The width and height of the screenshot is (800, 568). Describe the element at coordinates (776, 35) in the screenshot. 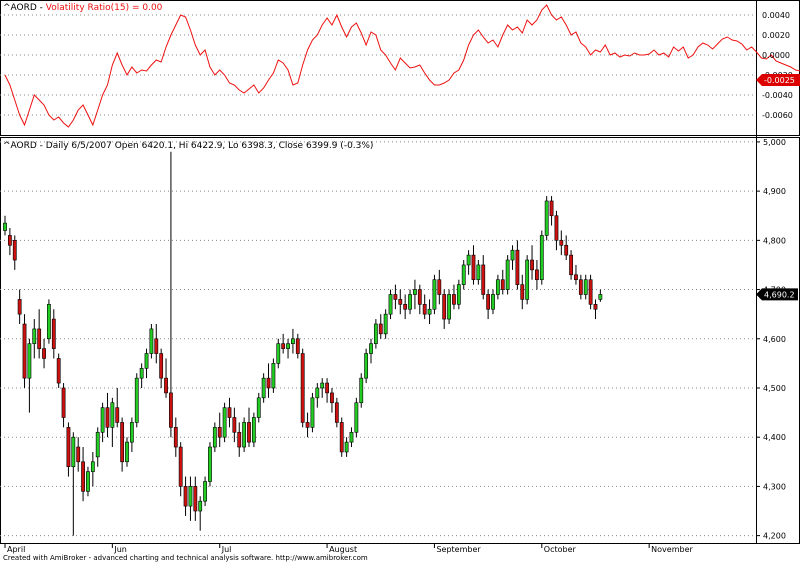

I see `vol-y-tick-label: 0.0020` at that location.